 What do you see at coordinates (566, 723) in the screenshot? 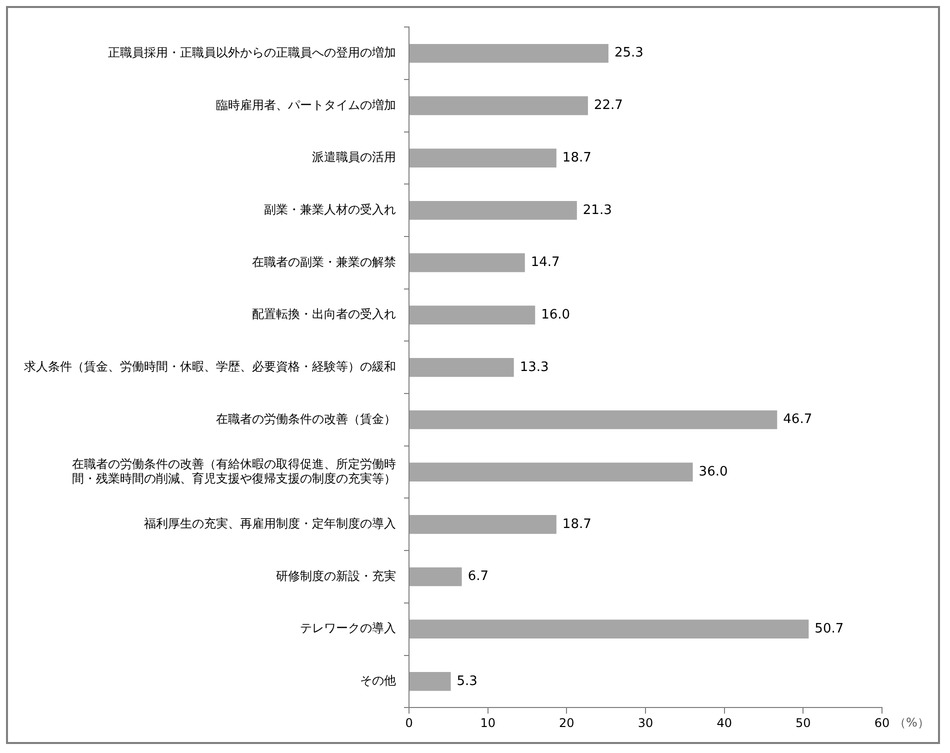
I see `x-tick-label: 20` at bounding box center [566, 723].